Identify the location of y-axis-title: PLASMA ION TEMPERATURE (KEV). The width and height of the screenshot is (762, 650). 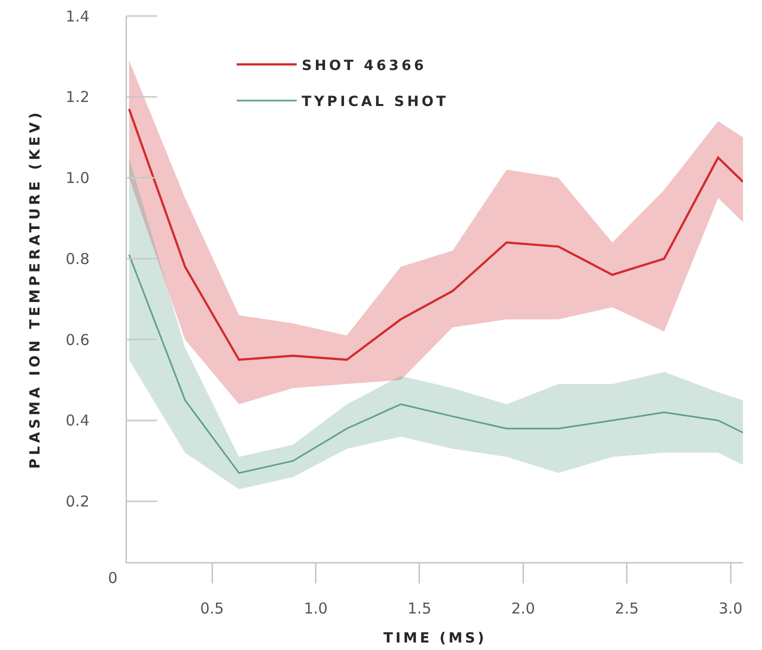
(35, 289).